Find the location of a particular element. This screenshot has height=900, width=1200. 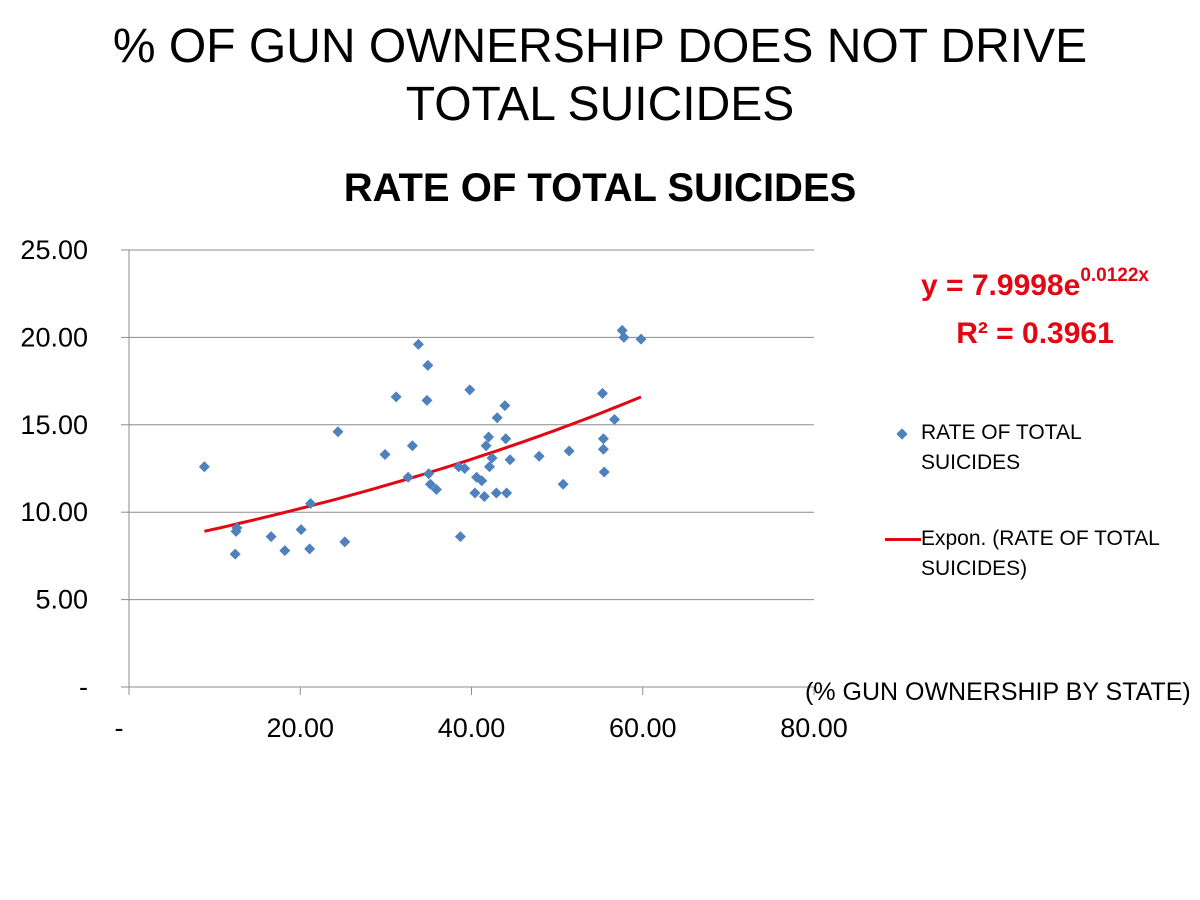

slide-title-line-2: TOTAL SUICIDES is located at coordinates (600, 104).